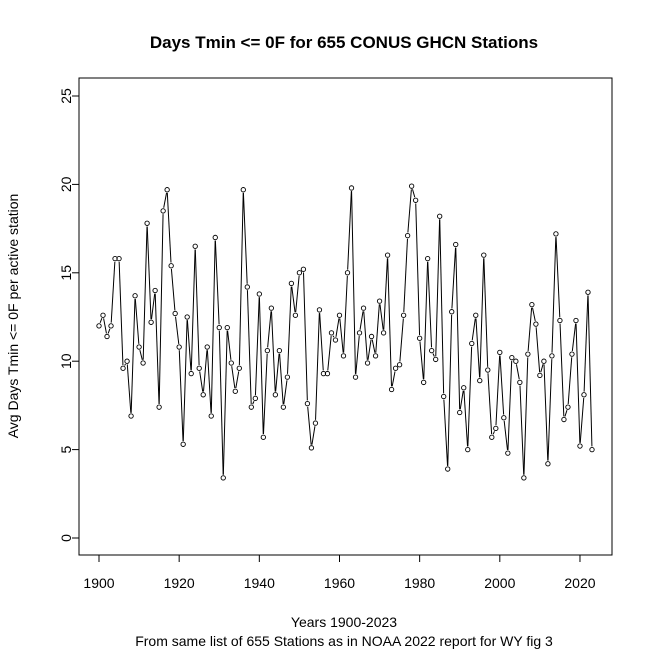 This screenshot has height=653, width=653. I want to click on x-tick-label: 1980, so click(419, 583).